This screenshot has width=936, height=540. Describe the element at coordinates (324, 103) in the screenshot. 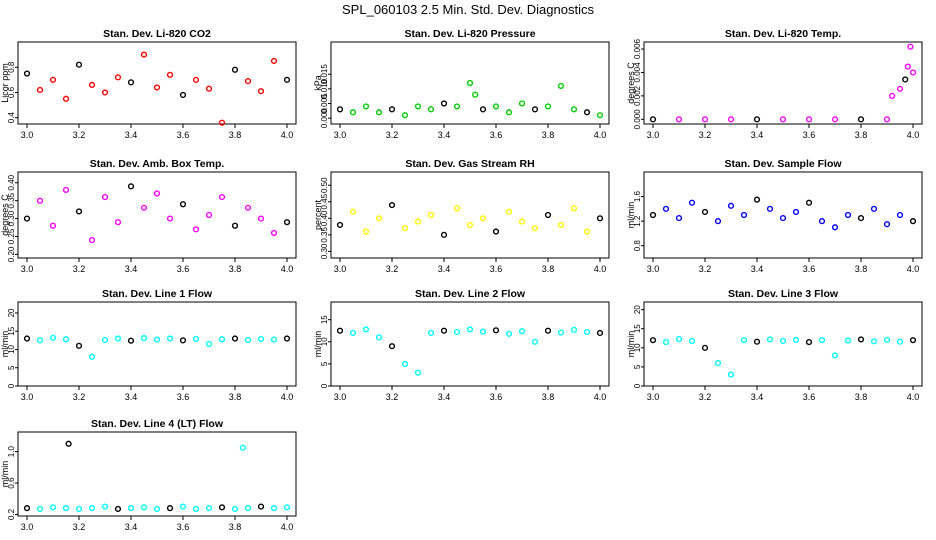

I see `y-tick-label: 0.005` at that location.